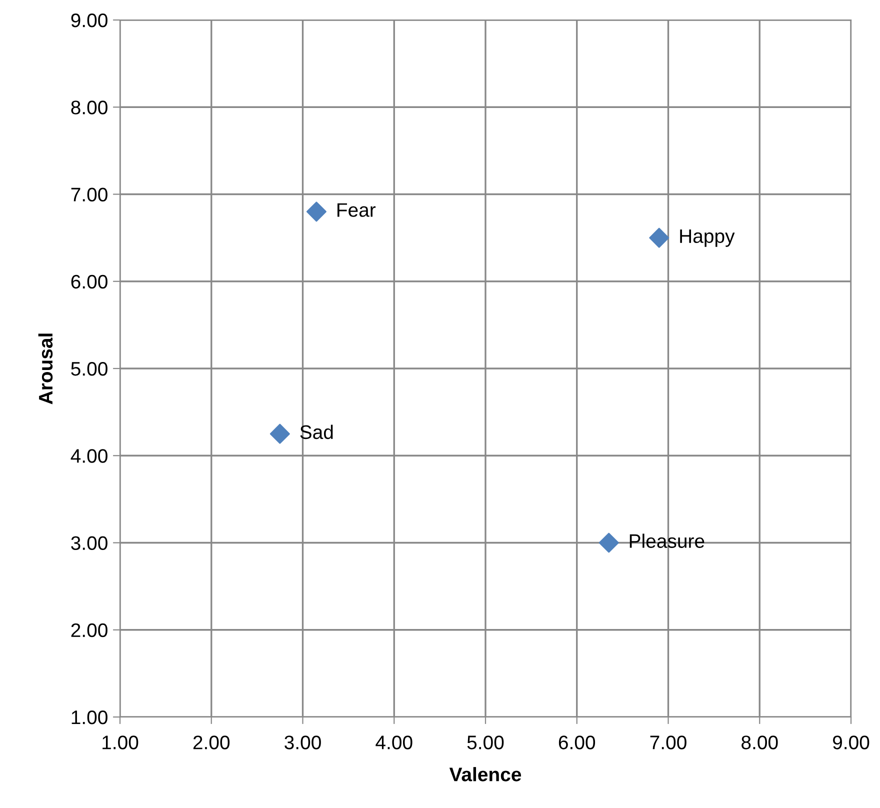 The height and width of the screenshot is (808, 880). I want to click on x-tick-label: 6.00, so click(577, 743).